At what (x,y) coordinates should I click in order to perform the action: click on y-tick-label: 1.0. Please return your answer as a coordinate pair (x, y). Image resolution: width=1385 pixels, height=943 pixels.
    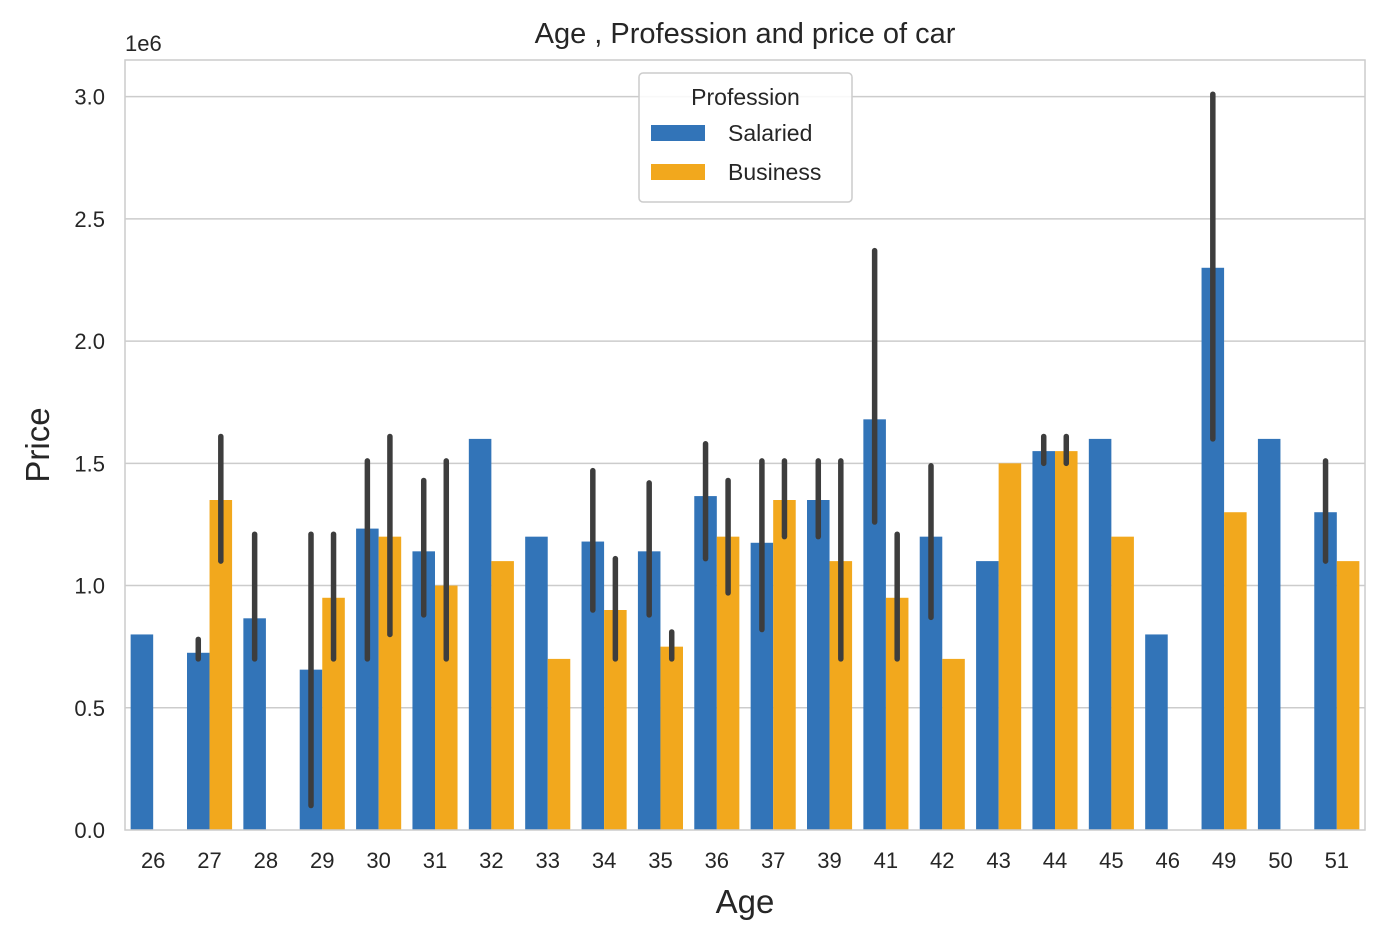
    Looking at the image, I should click on (89, 586).